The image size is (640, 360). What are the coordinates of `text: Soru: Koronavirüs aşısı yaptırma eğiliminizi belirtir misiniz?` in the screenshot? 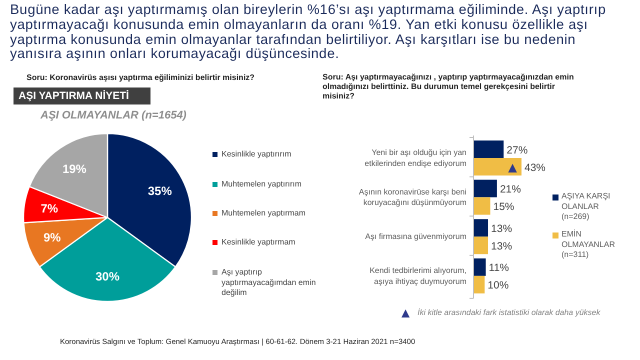 It's located at (140, 77).